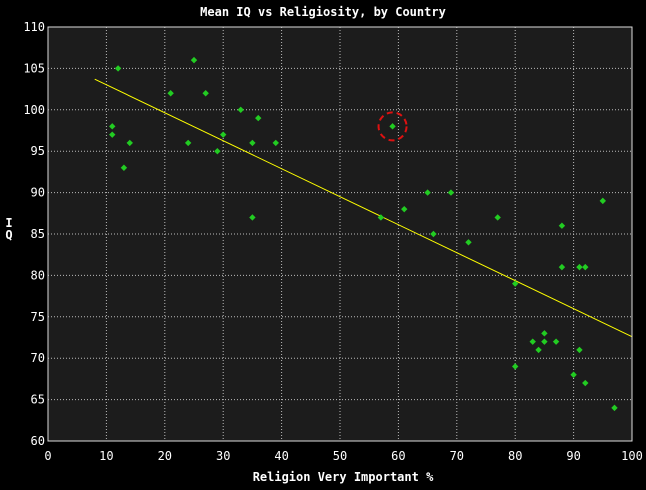 Image resolution: width=646 pixels, height=490 pixels. What do you see at coordinates (38, 151) in the screenshot?
I see `y-tick-label: 95` at bounding box center [38, 151].